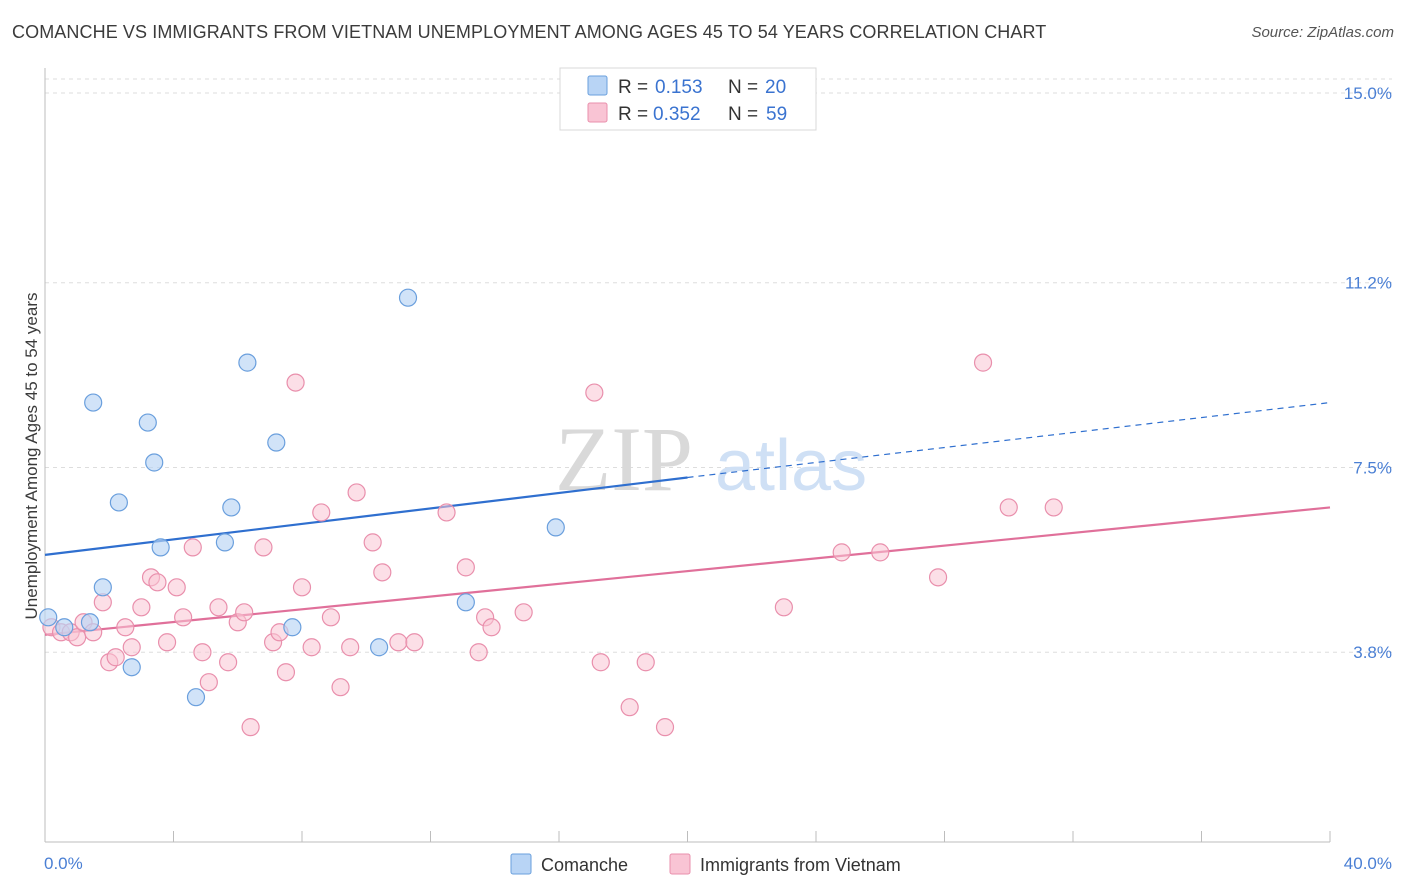 This screenshot has width=1406, height=892. What do you see at coordinates (31, 456) in the screenshot?
I see `y-axis-label: Unemployment Among Ages 45 to 54 years` at bounding box center [31, 456].